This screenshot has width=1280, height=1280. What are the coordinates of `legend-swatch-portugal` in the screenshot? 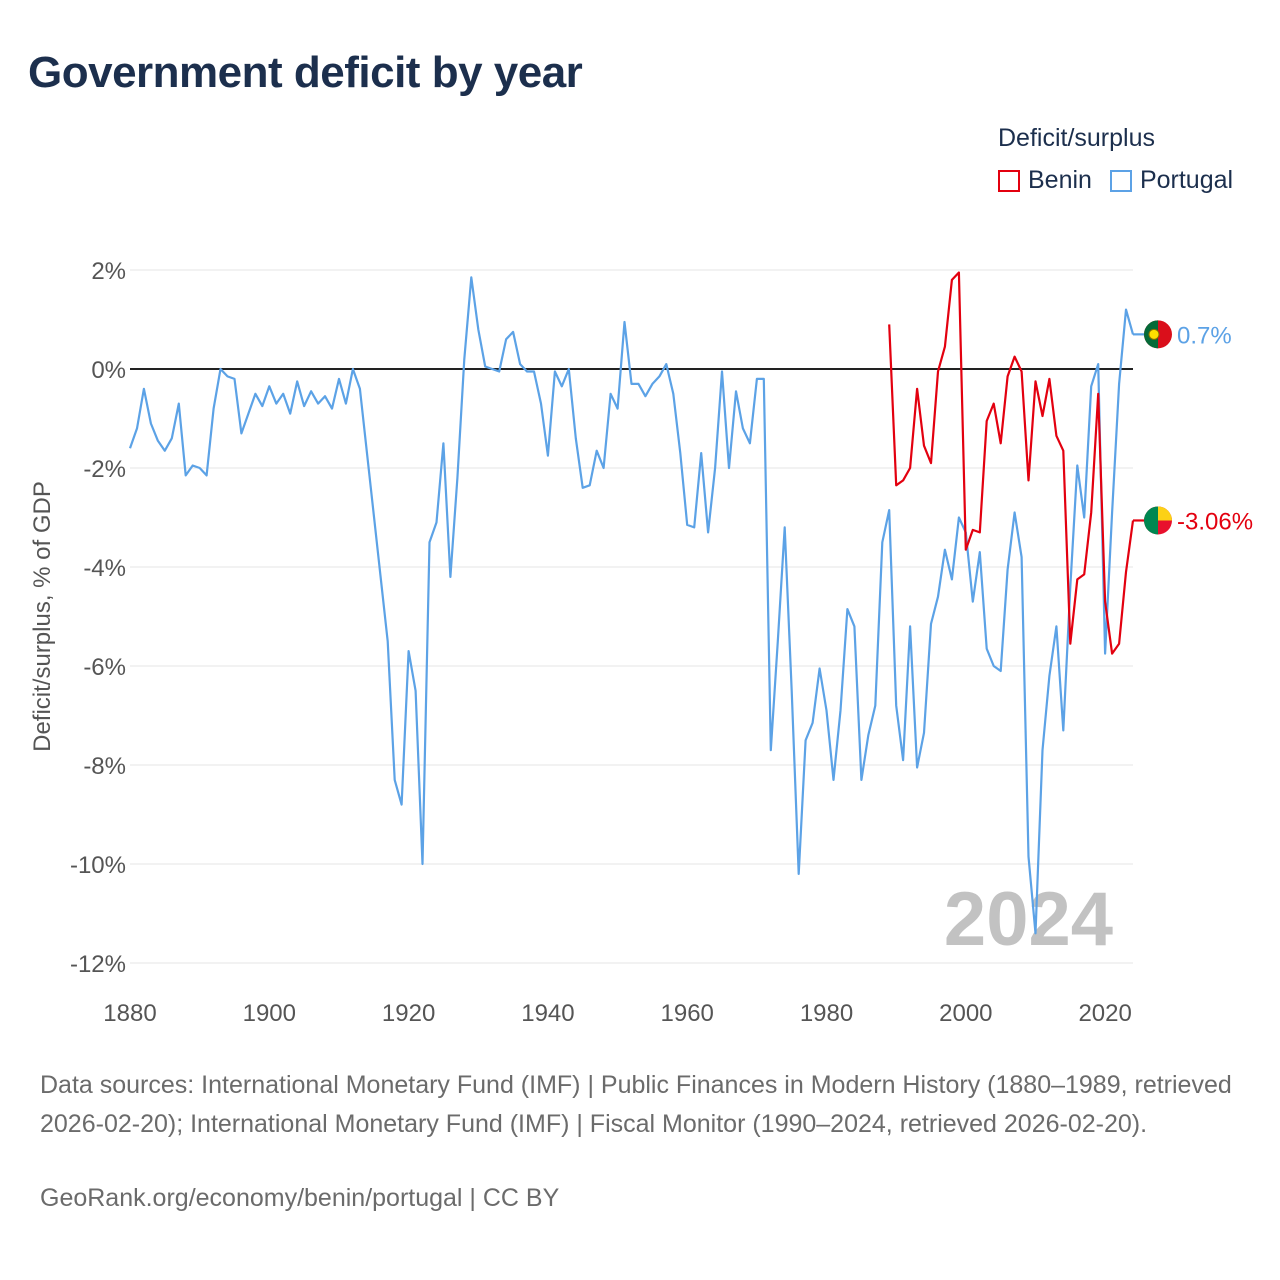 It's located at (1120, 180).